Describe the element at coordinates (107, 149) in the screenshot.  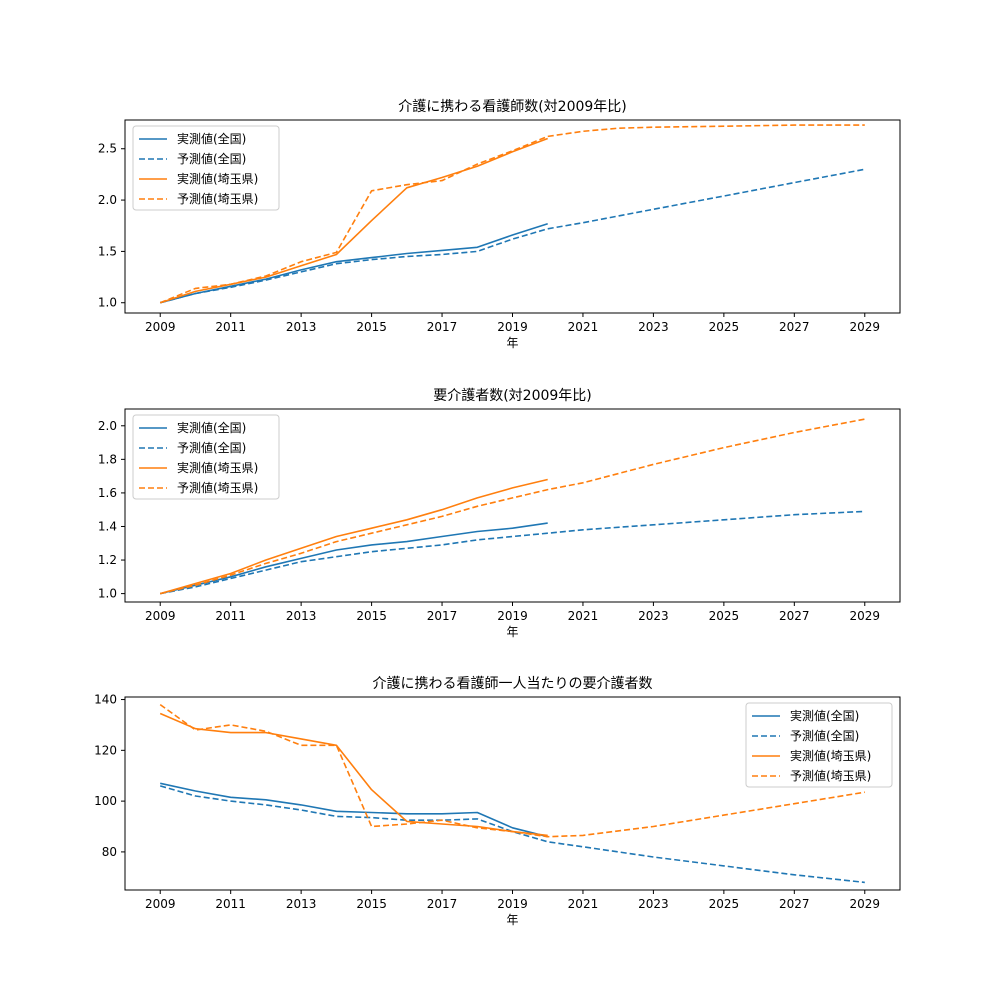
I see `y-tick-label: 2.5` at that location.